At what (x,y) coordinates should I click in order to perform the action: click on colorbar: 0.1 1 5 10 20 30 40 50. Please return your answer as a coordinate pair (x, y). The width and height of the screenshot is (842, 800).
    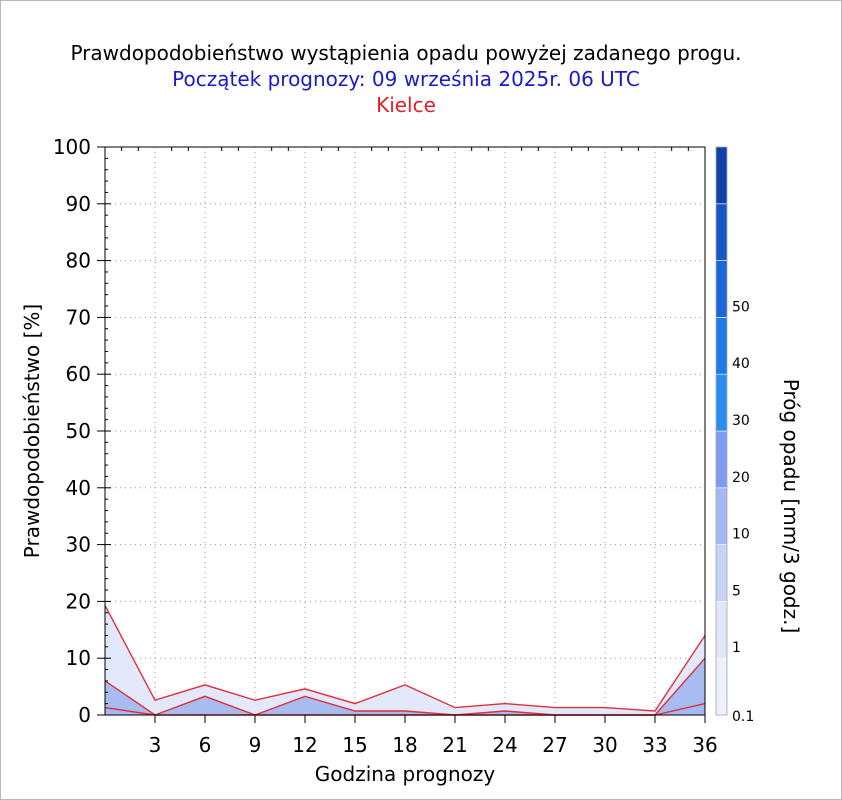
    Looking at the image, I should click on (734, 435).